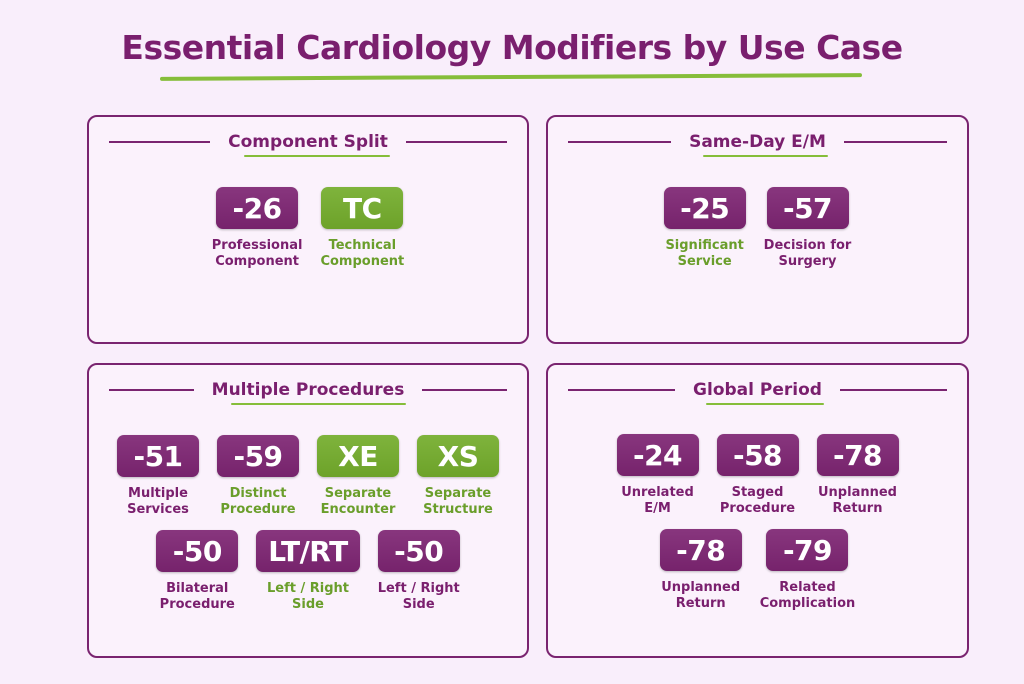 The image size is (1024, 684). I want to click on modifier-badge: -57, so click(808, 208).